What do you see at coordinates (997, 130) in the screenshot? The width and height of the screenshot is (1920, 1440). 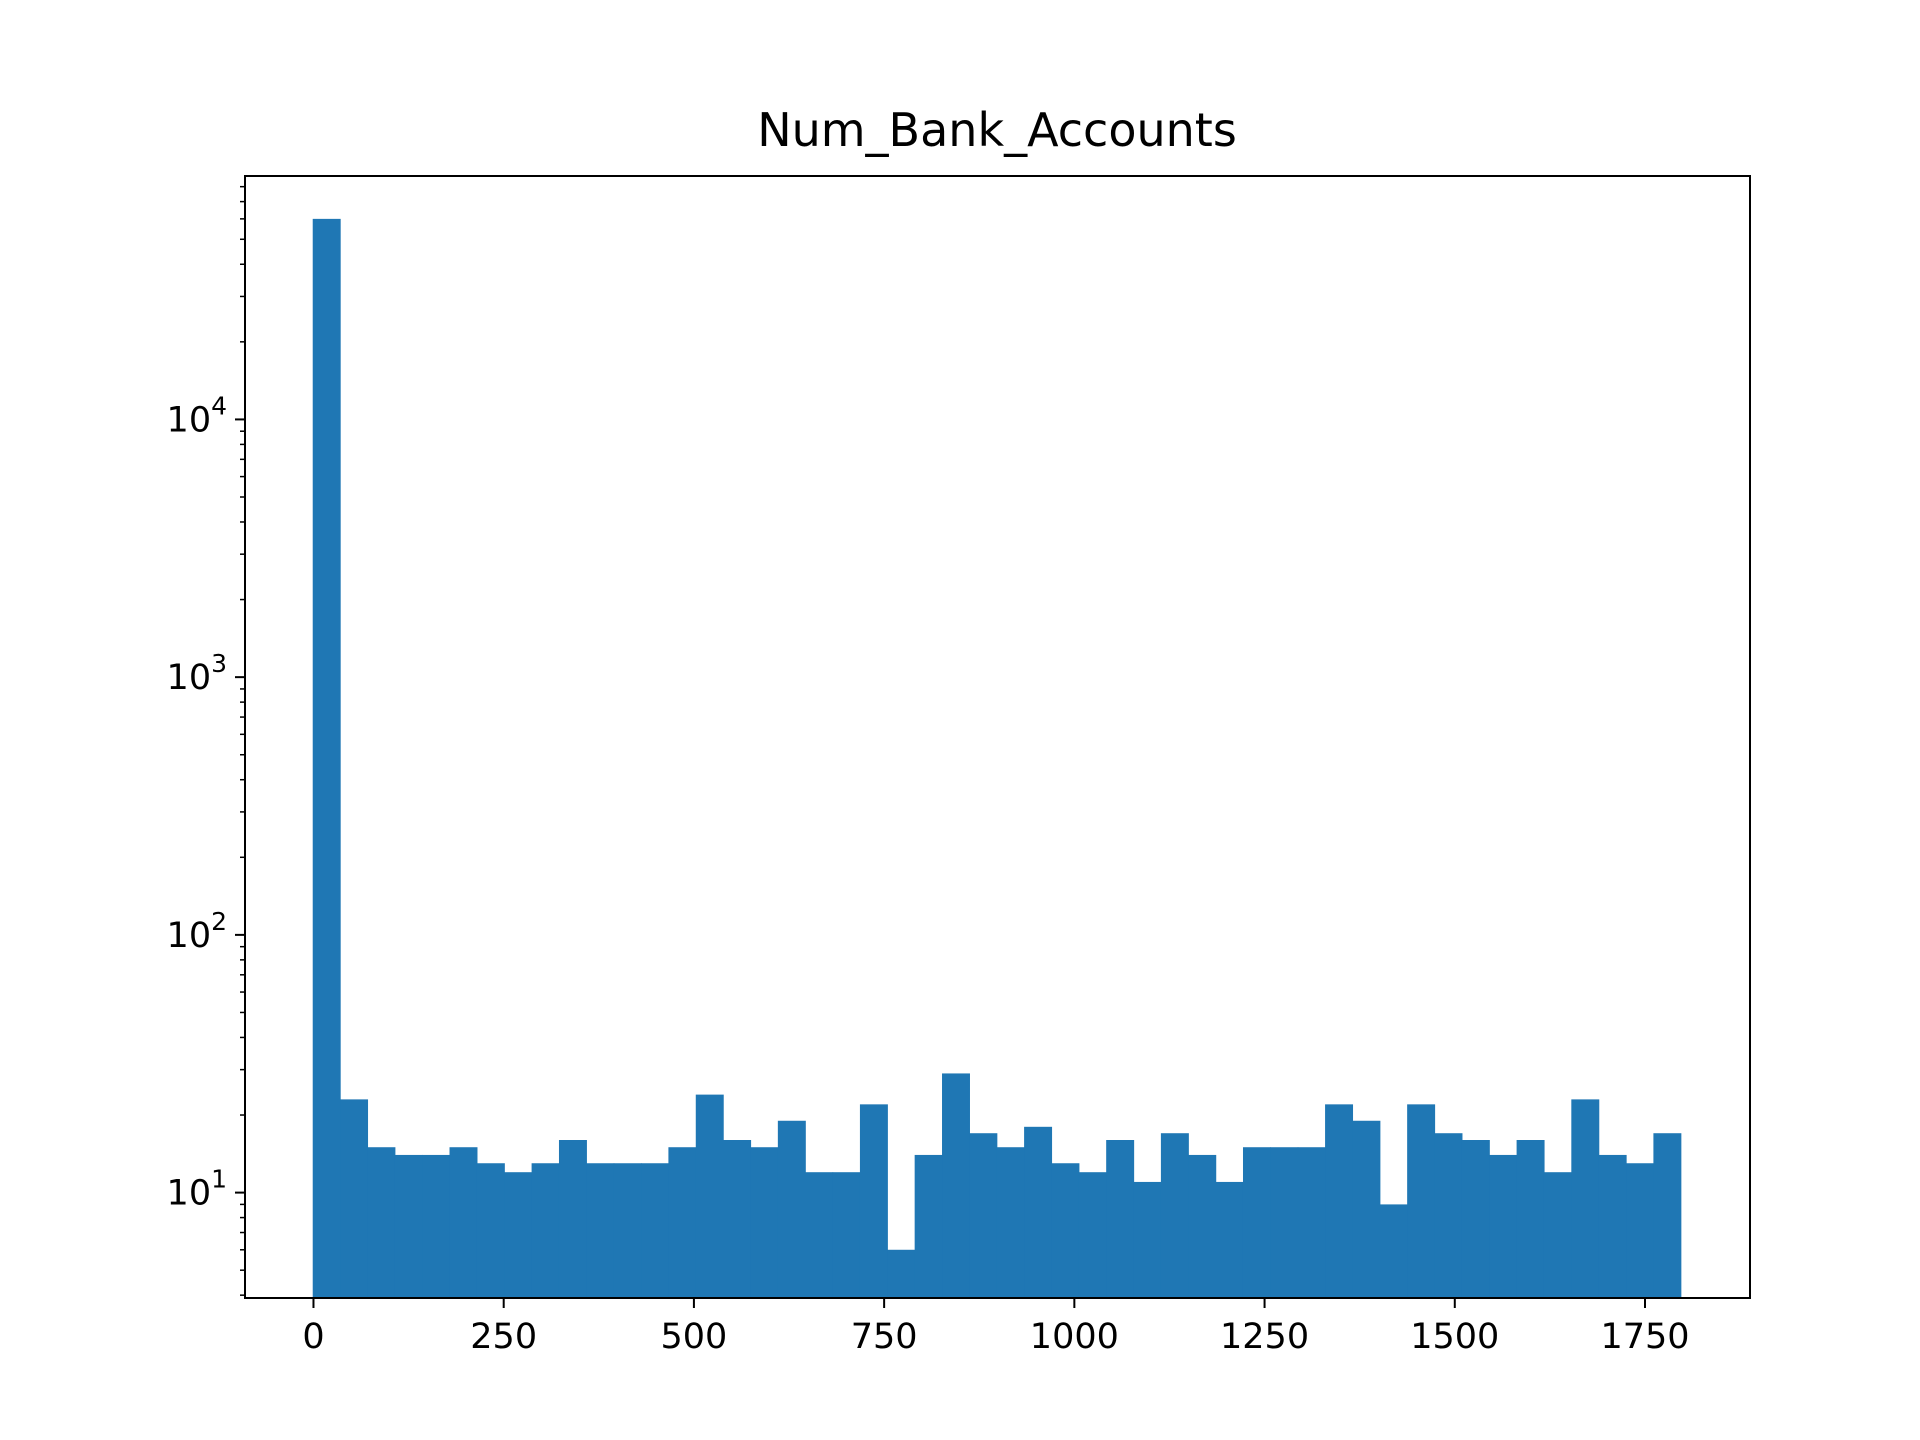 I see `chart-title: Num_Bank_Accounts` at bounding box center [997, 130].